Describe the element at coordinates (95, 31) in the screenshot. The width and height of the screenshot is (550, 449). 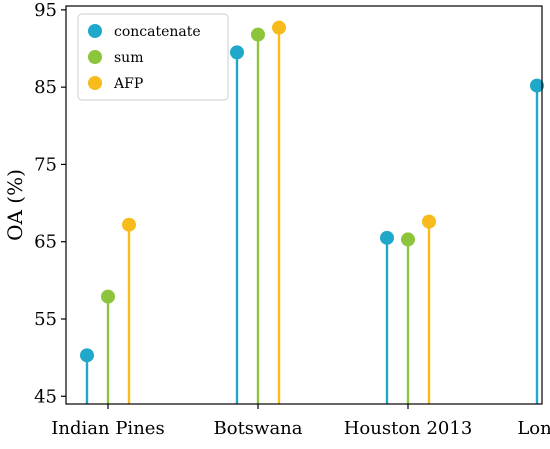
I see `legend-marker-concatenate` at that location.